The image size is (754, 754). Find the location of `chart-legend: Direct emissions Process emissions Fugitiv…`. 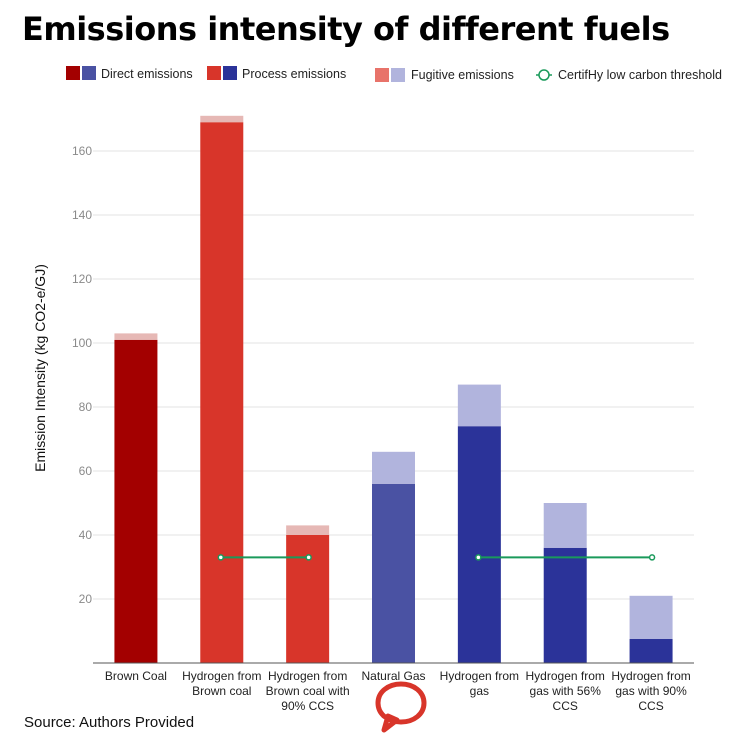

chart-legend: Direct emissions Process emissions Fugitiv… is located at coordinates (394, 74).